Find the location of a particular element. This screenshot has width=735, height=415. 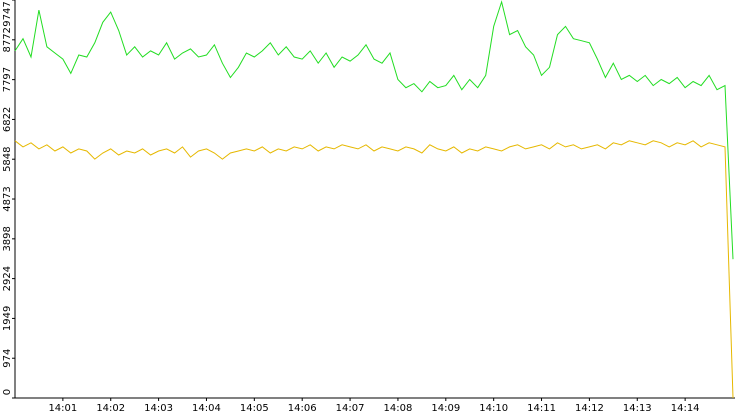

x-tick-label: 14:09 is located at coordinates (445, 408).